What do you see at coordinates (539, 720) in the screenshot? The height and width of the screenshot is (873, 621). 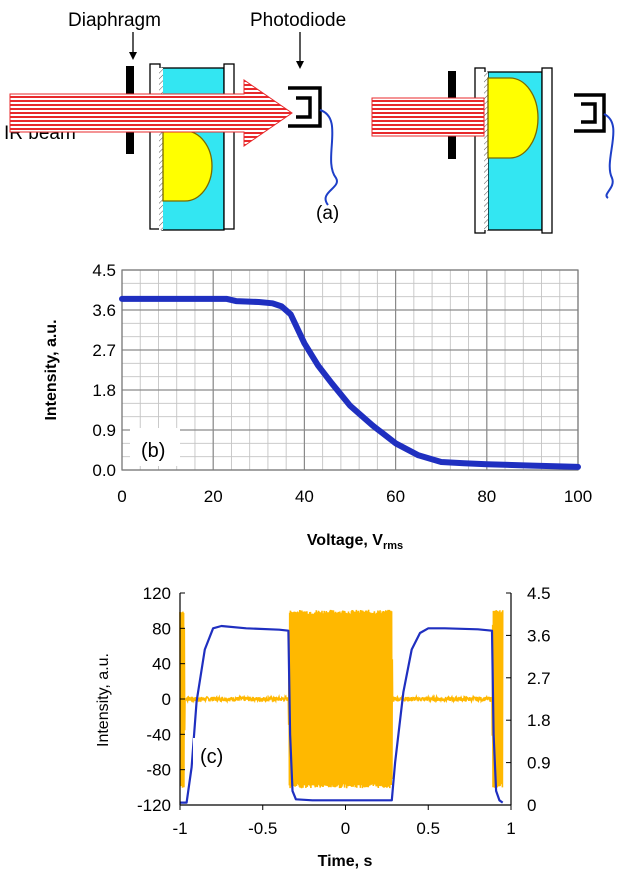 I see `chart-c-right-tick-label: 1.8` at bounding box center [539, 720].